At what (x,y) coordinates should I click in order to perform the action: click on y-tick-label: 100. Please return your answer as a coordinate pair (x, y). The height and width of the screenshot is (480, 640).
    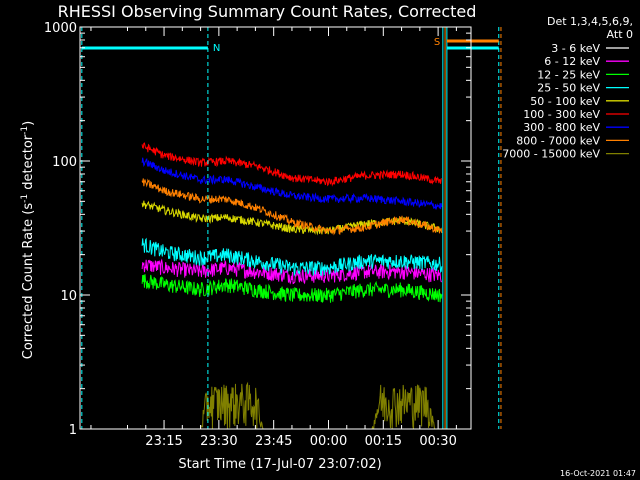
    Looking at the image, I should click on (64, 162).